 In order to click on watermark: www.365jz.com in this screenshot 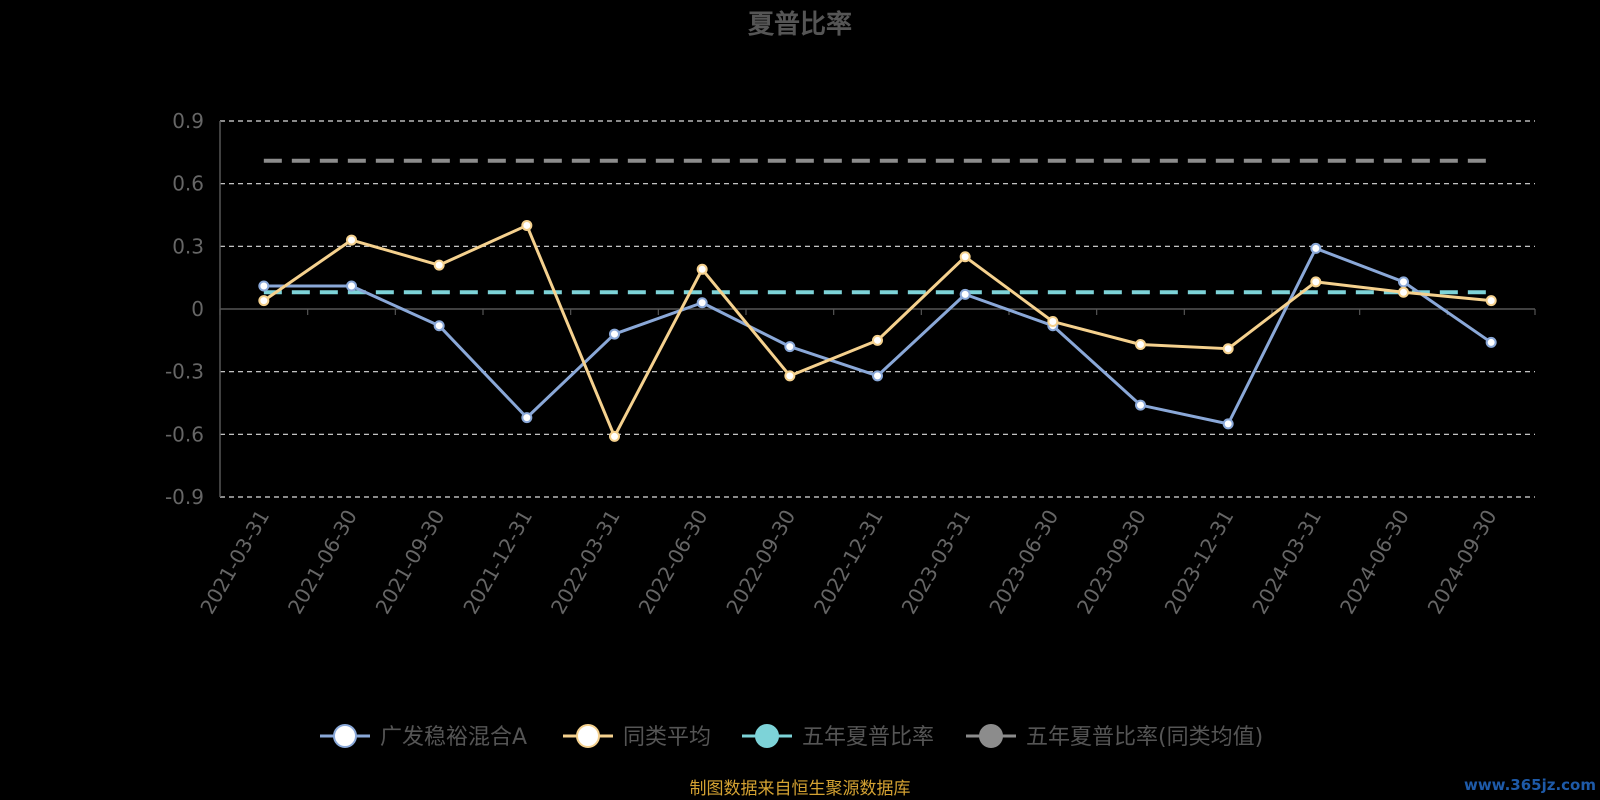, I will do `click(1530, 785)`.